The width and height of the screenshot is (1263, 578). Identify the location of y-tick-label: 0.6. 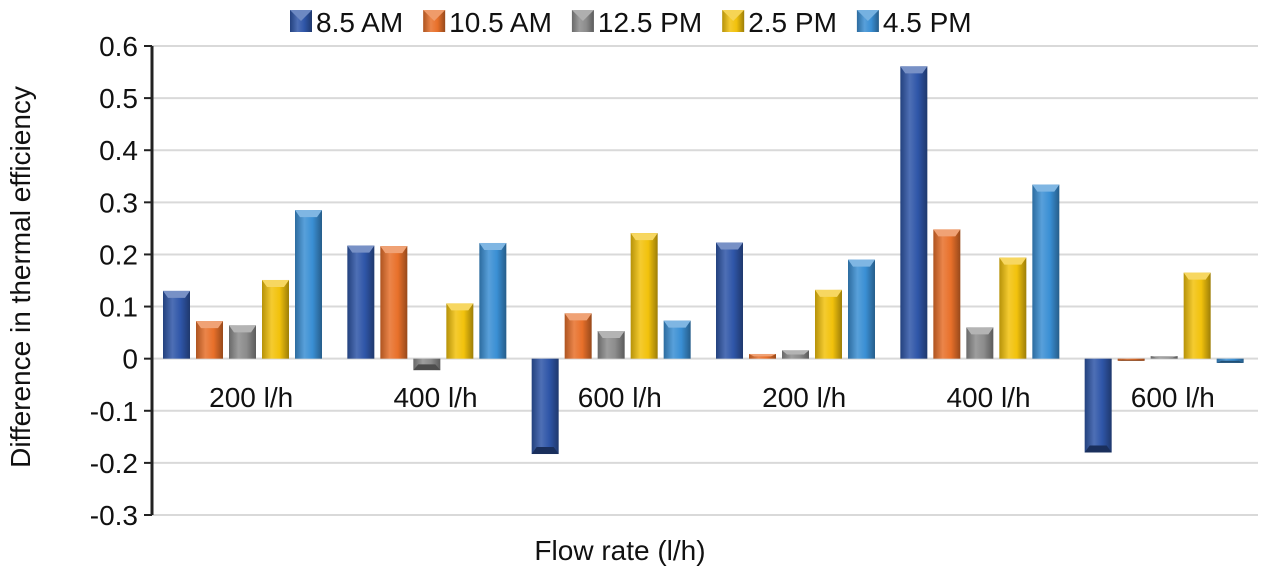
(118, 46).